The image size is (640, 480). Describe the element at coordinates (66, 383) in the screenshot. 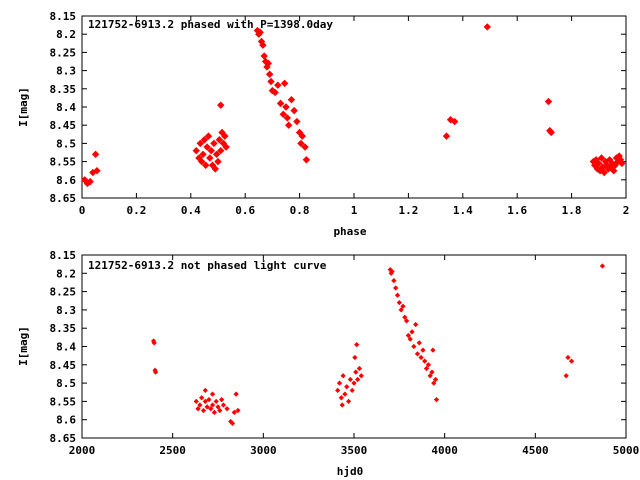

I see `unphased-y-tick-label: 8.5` at that location.